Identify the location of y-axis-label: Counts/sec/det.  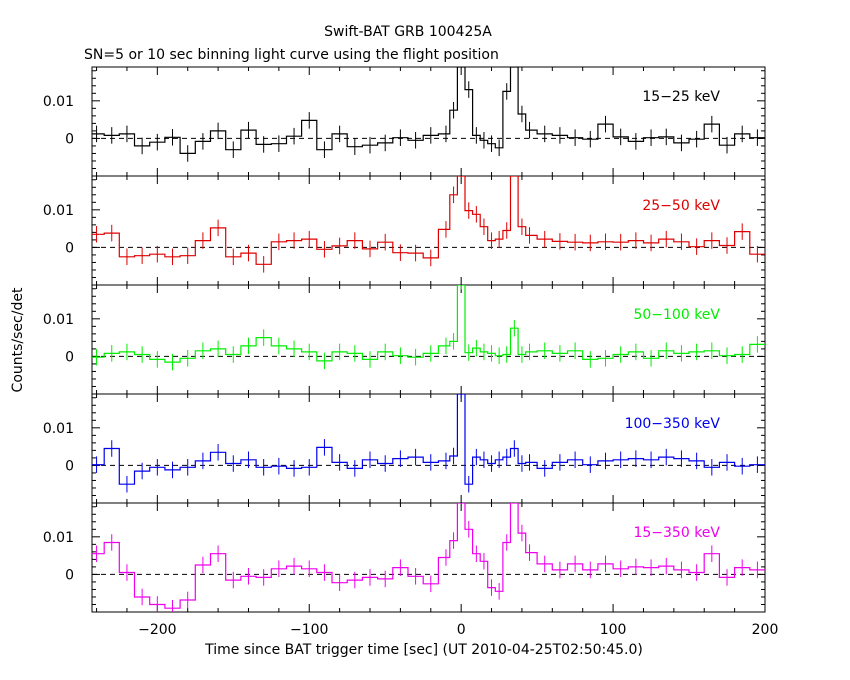
(18, 339).